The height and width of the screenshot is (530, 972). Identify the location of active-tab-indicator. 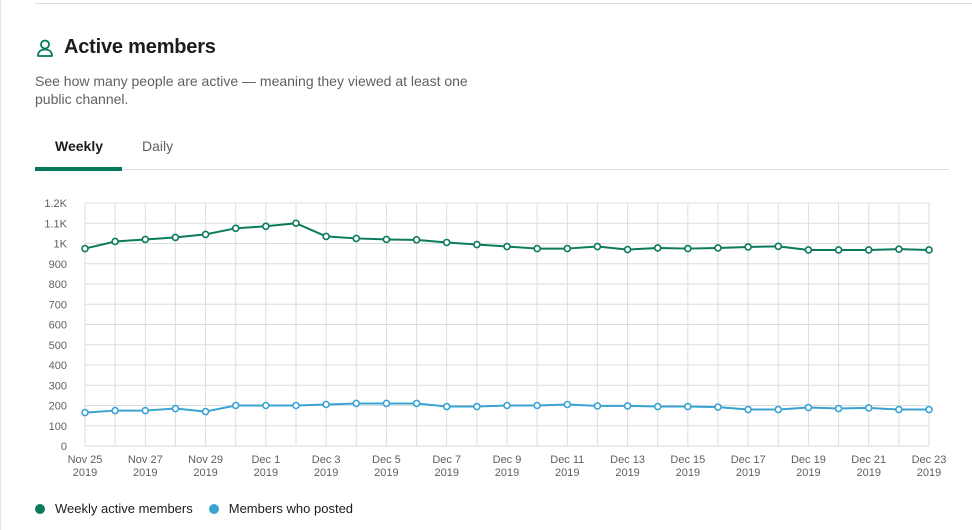
(78, 169).